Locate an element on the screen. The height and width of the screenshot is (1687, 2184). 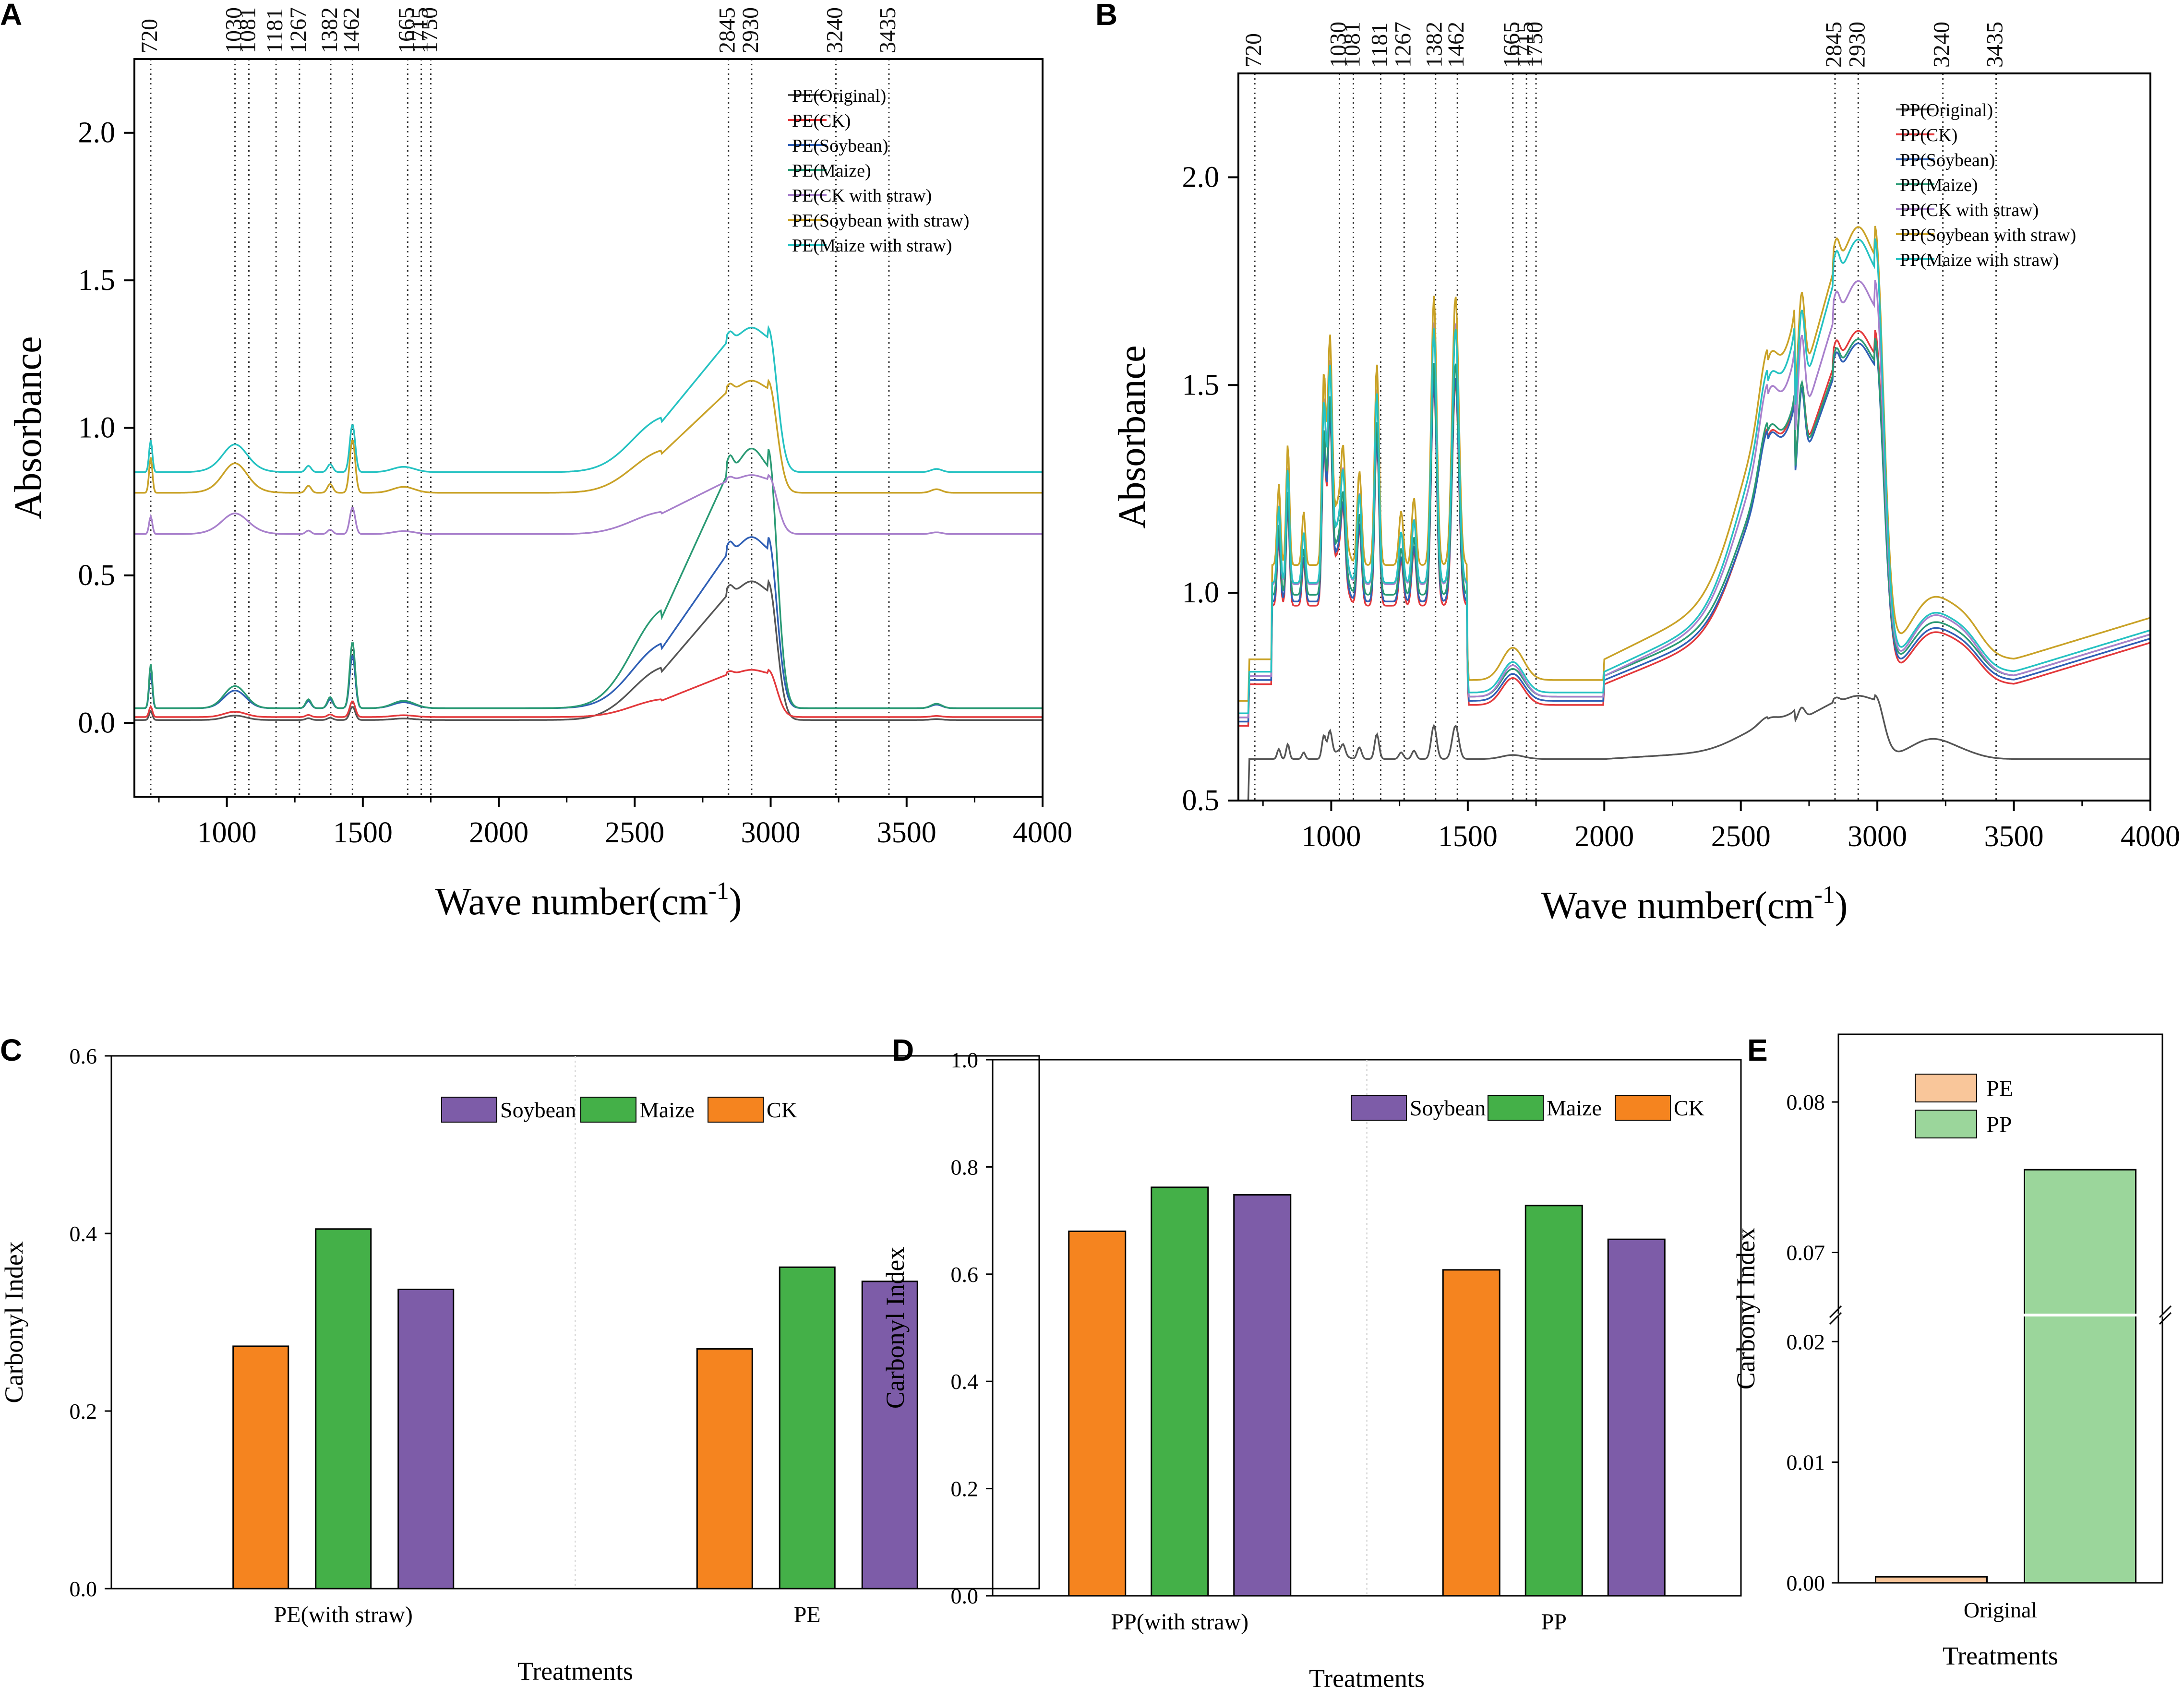
x-axis-label-close: ) is located at coordinates (735, 902).